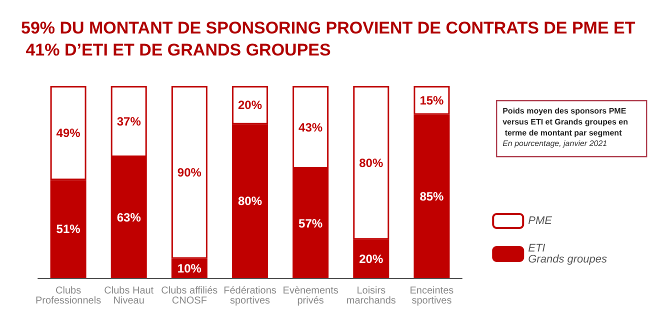 The width and height of the screenshot is (660, 336). Describe the element at coordinates (565, 122) in the screenshot. I see `text: Poids moyen des sponsors PME versus ETI et Grands groupes en terme de montant par segment` at that location.